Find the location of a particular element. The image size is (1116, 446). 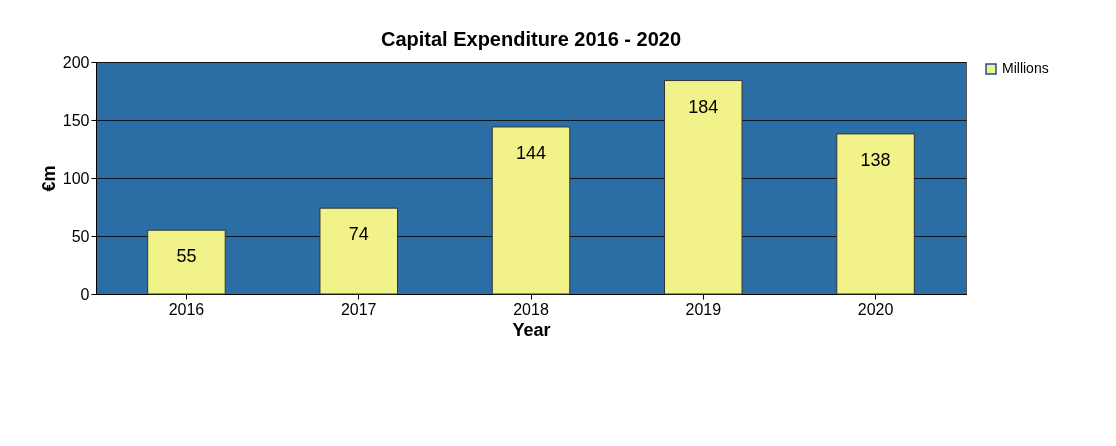

x-tick-label: 2020 is located at coordinates (875, 309).